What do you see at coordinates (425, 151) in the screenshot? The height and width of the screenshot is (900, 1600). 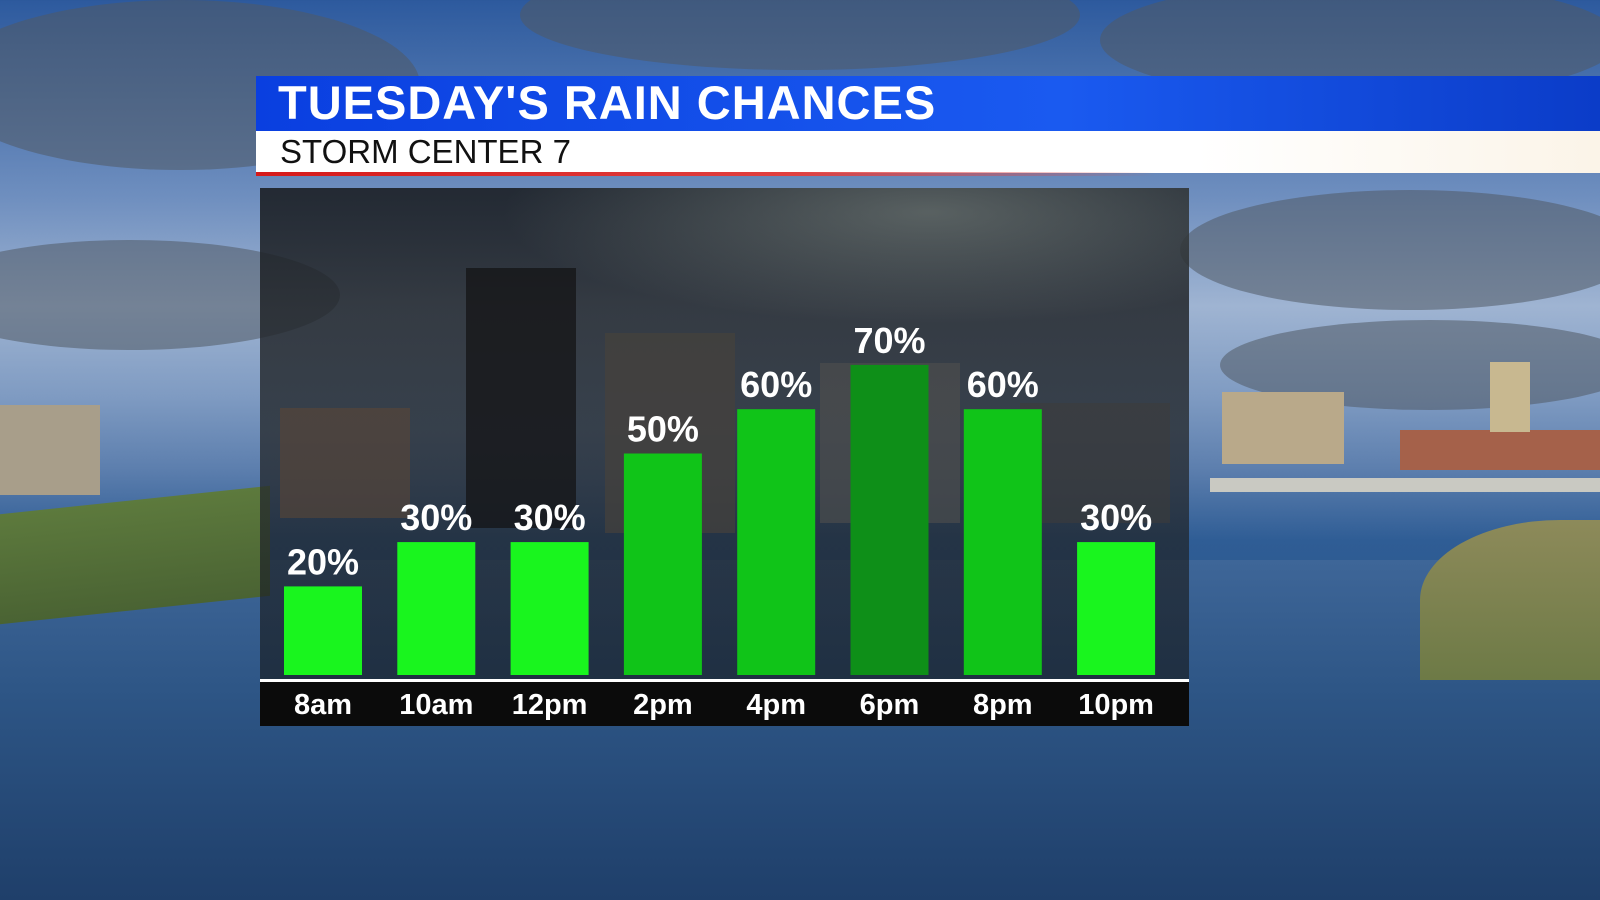 I see `station-name: STORM CENTER 7` at bounding box center [425, 151].